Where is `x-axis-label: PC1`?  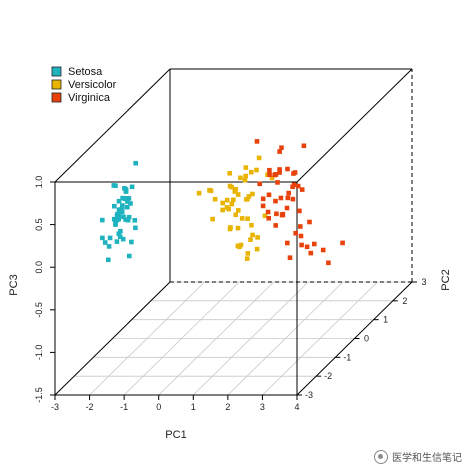 x-axis-label: PC1 is located at coordinates (175, 435).